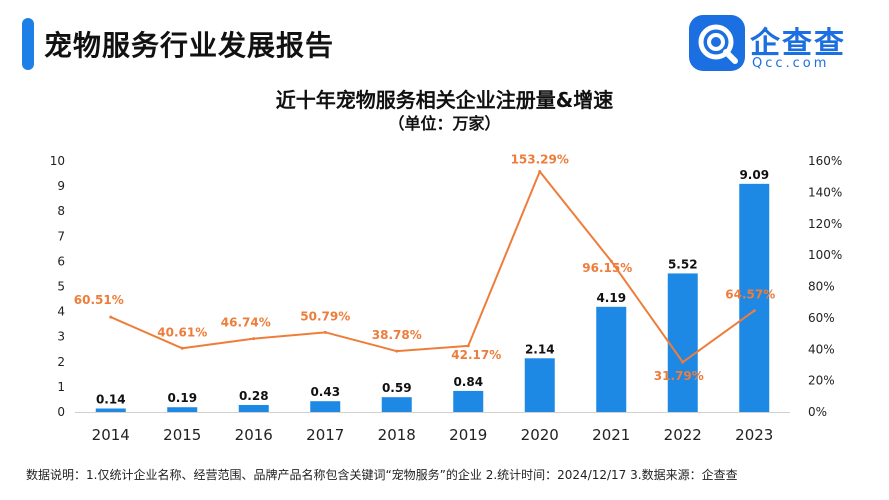 This screenshot has width=889, height=500. What do you see at coordinates (111, 399) in the screenshot?
I see `bar-data-label: 0.14` at bounding box center [111, 399].